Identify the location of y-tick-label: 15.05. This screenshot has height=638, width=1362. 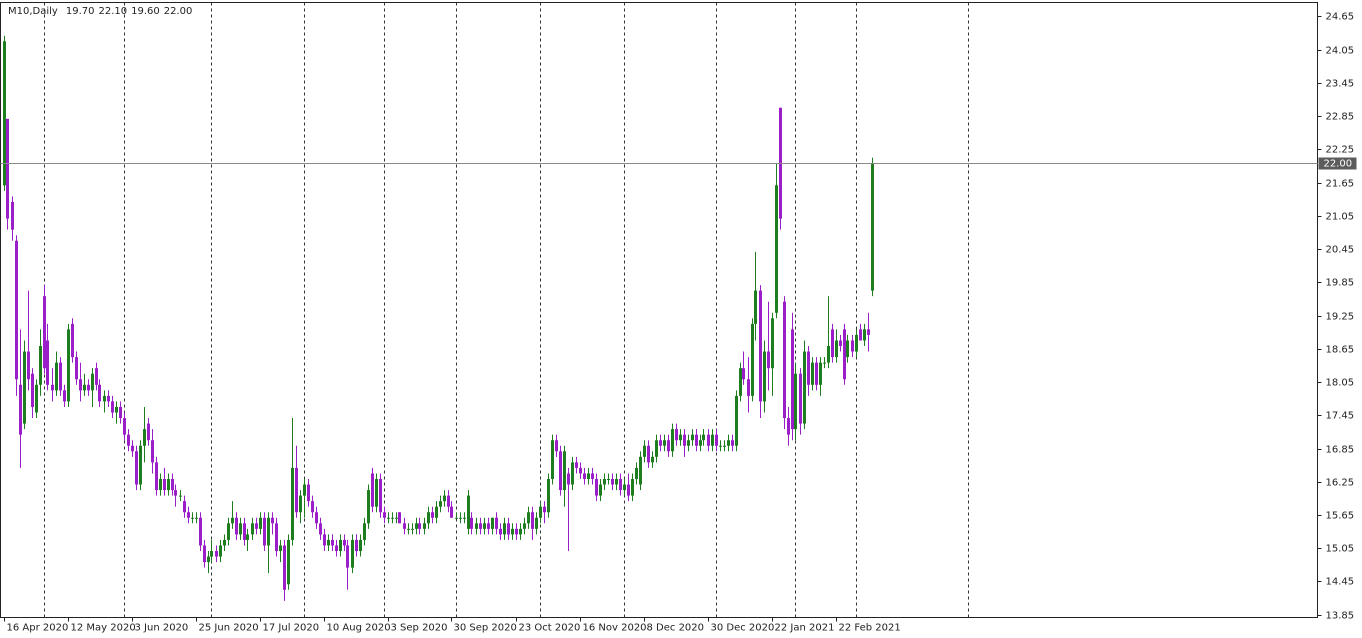
(1340, 549).